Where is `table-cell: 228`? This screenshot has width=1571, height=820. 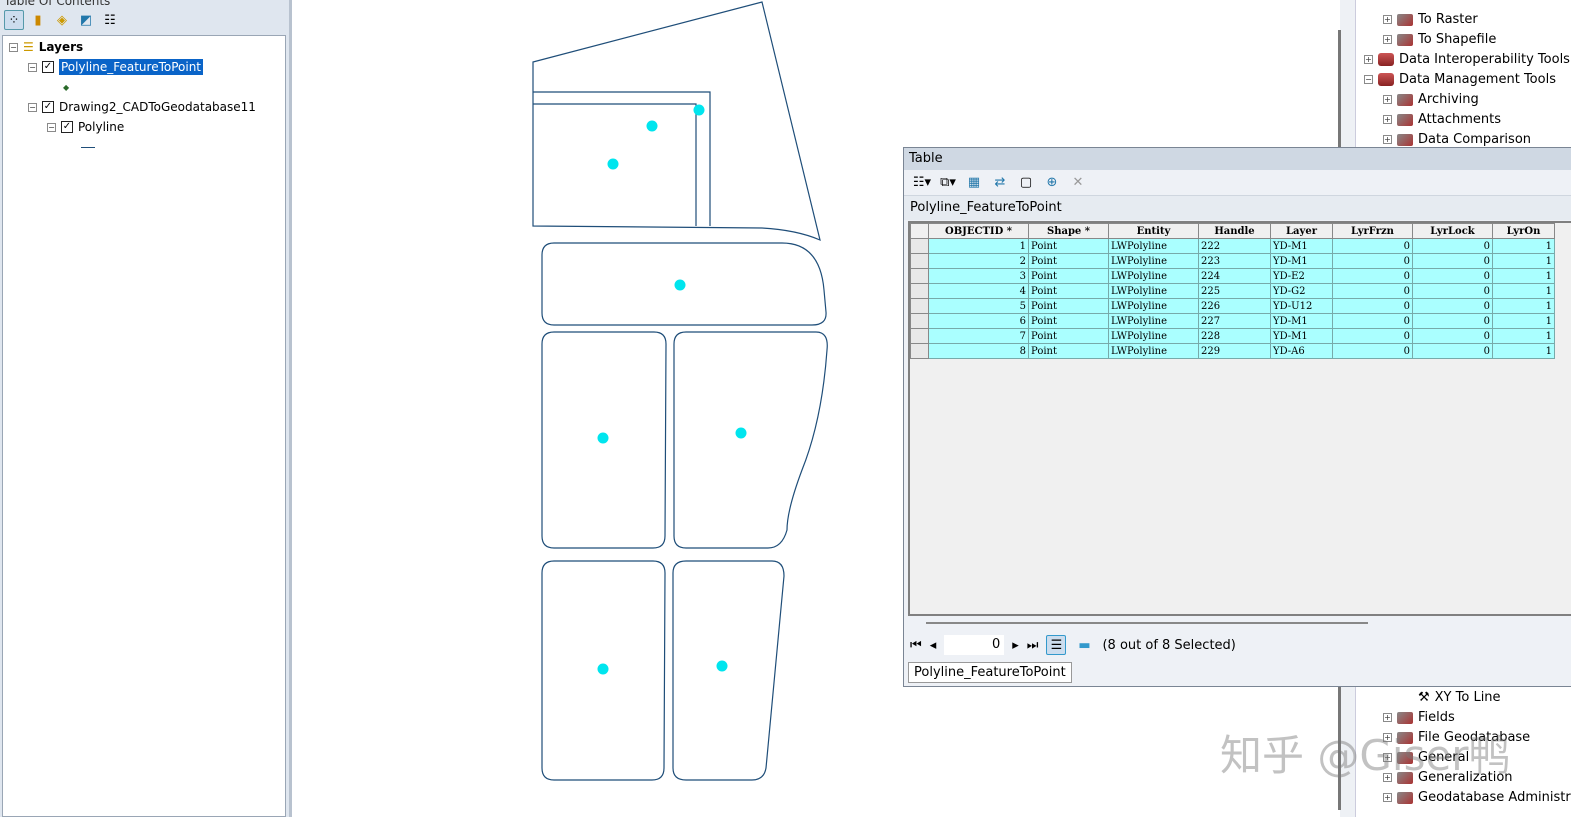
table-cell: 228 is located at coordinates (1234, 336).